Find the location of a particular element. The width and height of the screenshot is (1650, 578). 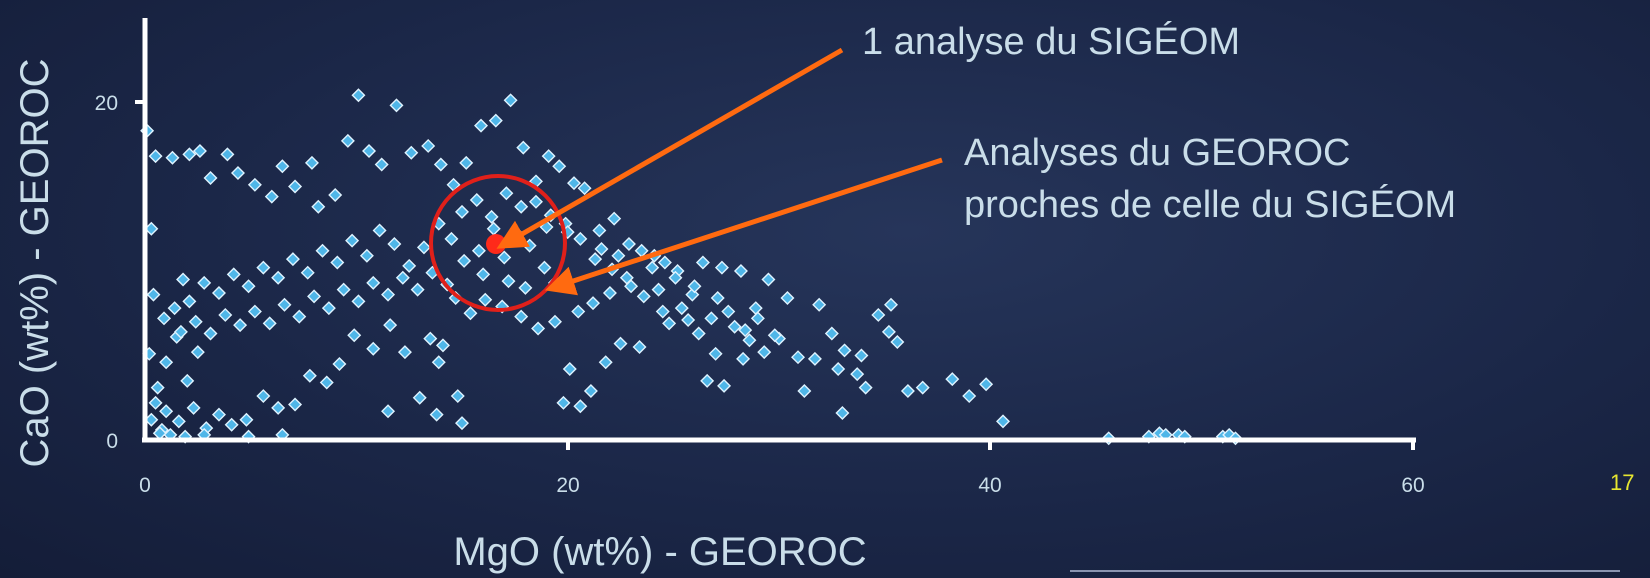

x-axis-label: MgO (wt%) - GEOROC is located at coordinates (659, 552).